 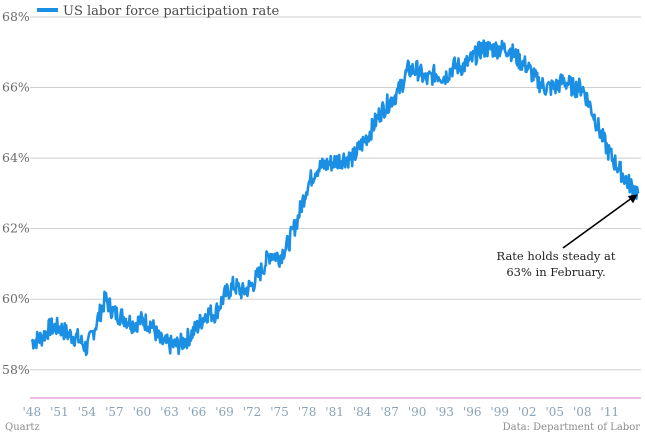 I want to click on y-tick-label: 66%, so click(x=16, y=87).